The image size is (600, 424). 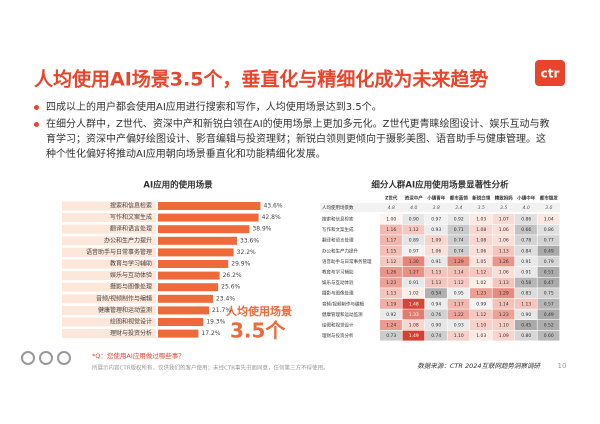 I want to click on cell-value: 1.13, so click(x=436, y=283).